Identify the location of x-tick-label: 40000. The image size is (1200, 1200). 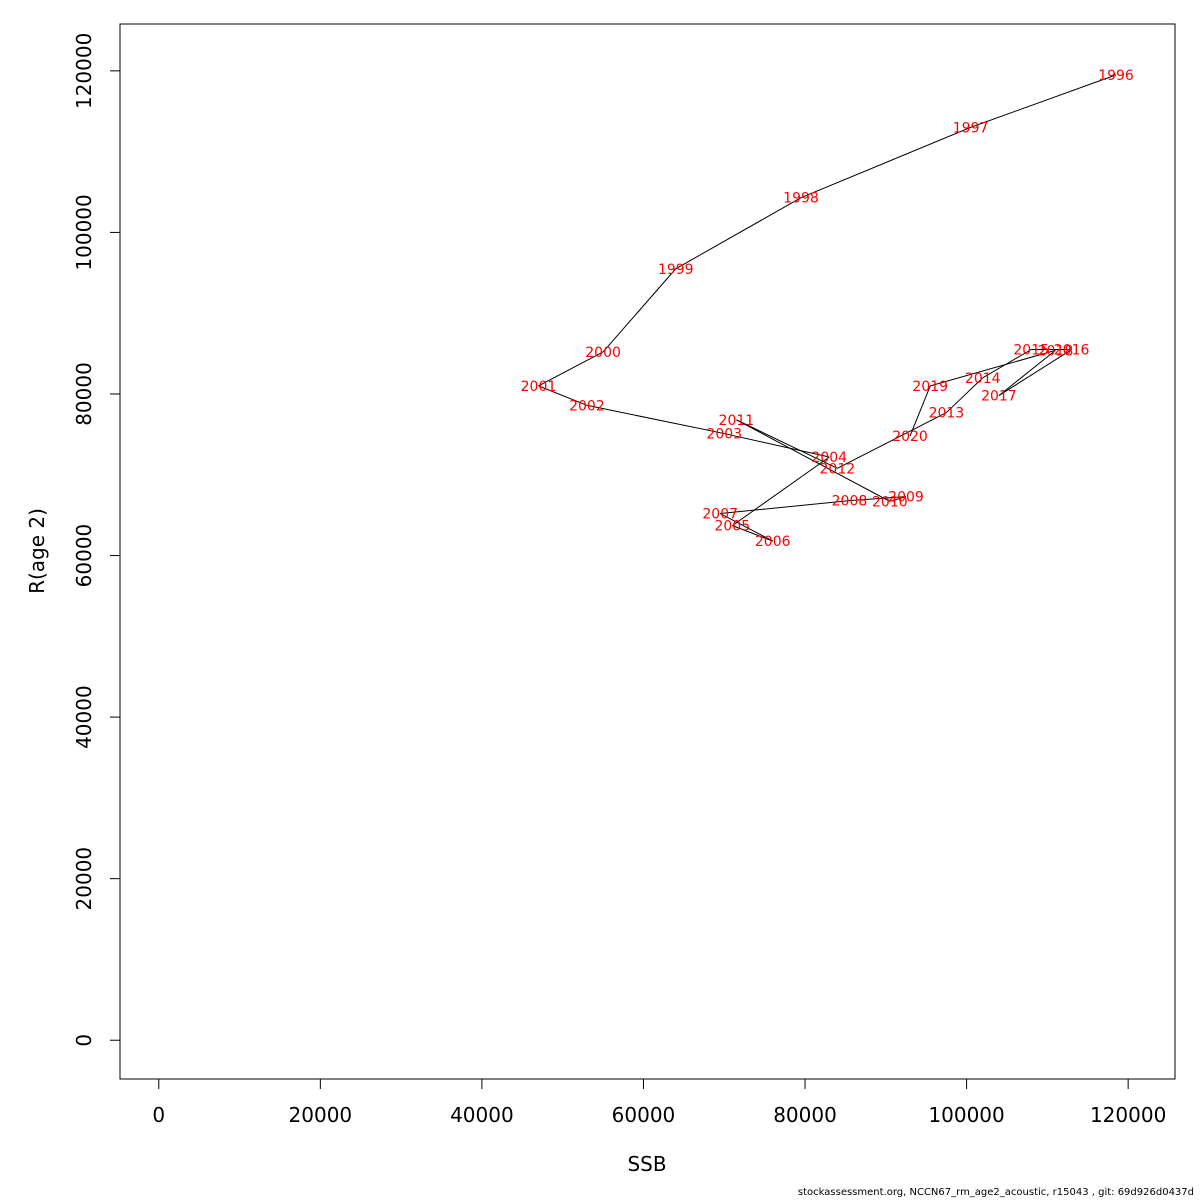
(482, 1115).